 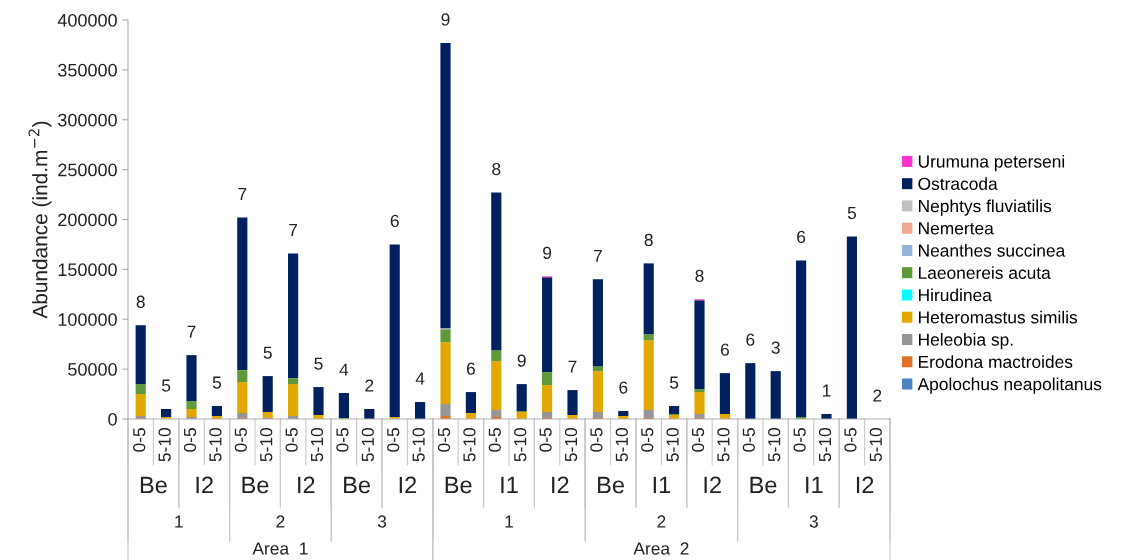 What do you see at coordinates (87, 319) in the screenshot?
I see `y-tick-label: 100000` at bounding box center [87, 319].